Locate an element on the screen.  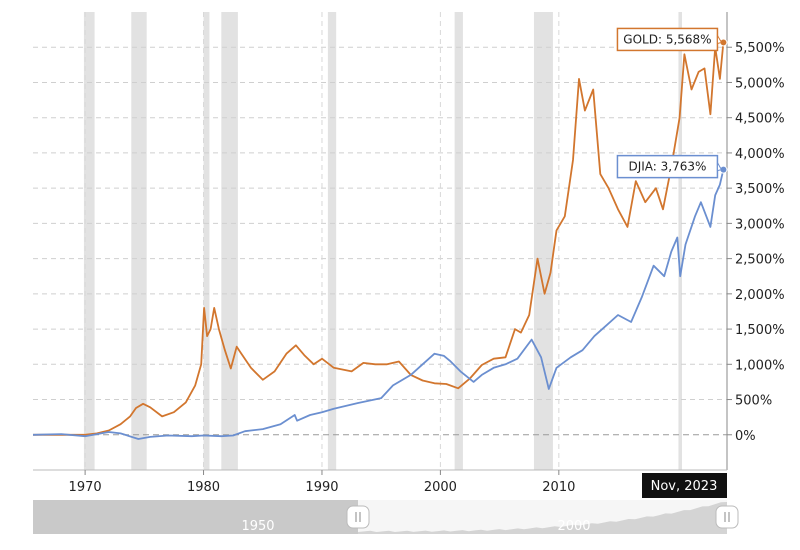
y-tick-label: 2,000% is located at coordinates (760, 295).